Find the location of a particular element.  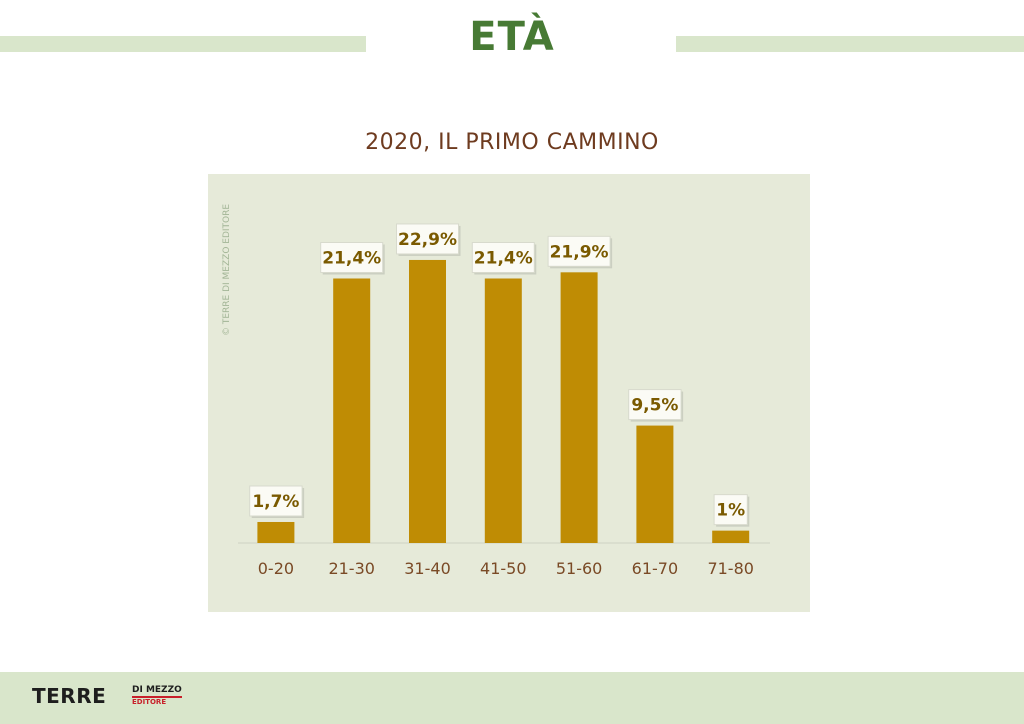

x-tick-label: 61-70 is located at coordinates (655, 568).